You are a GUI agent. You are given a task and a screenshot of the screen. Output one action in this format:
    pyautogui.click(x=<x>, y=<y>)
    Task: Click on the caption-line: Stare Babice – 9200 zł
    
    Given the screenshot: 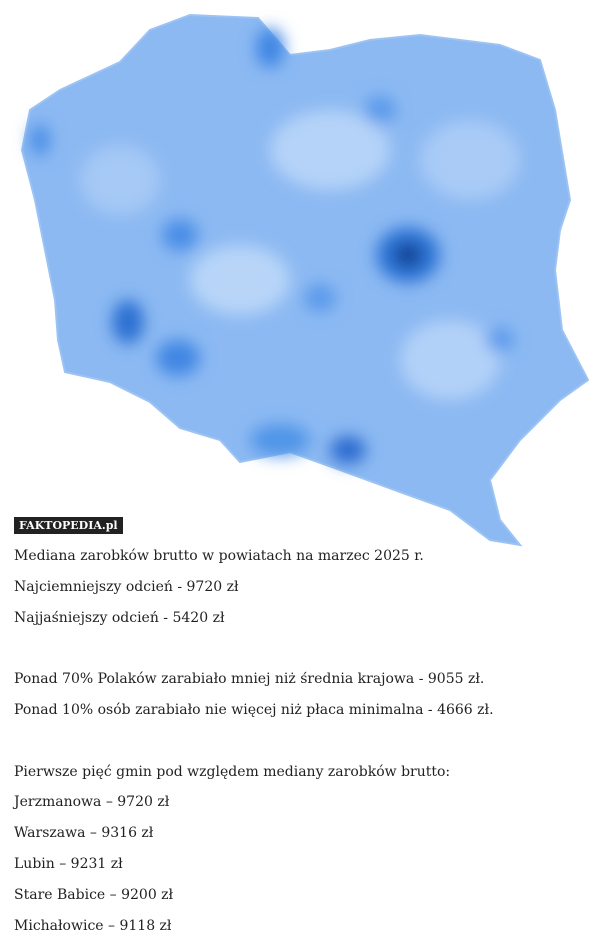 What is the action you would take?
    pyautogui.click(x=94, y=894)
    